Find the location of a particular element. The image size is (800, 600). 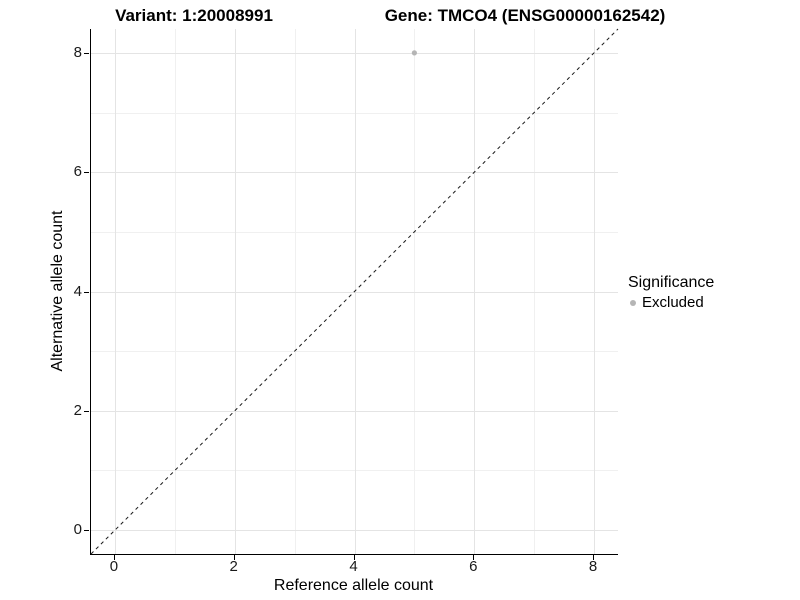

legend: Significance Excluded is located at coordinates (671, 292).